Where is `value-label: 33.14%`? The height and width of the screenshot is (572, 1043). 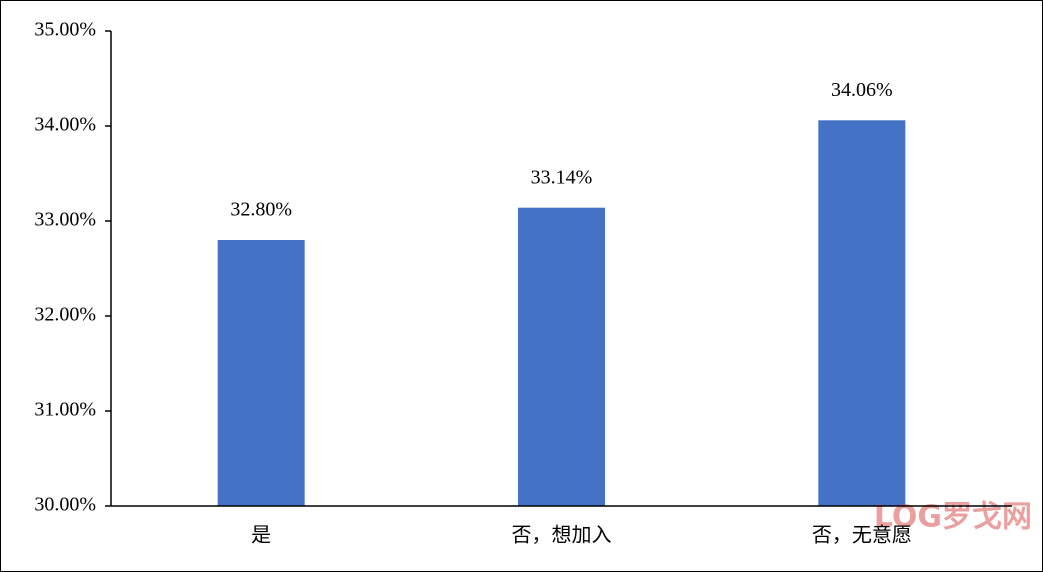 value-label: 33.14% is located at coordinates (562, 177).